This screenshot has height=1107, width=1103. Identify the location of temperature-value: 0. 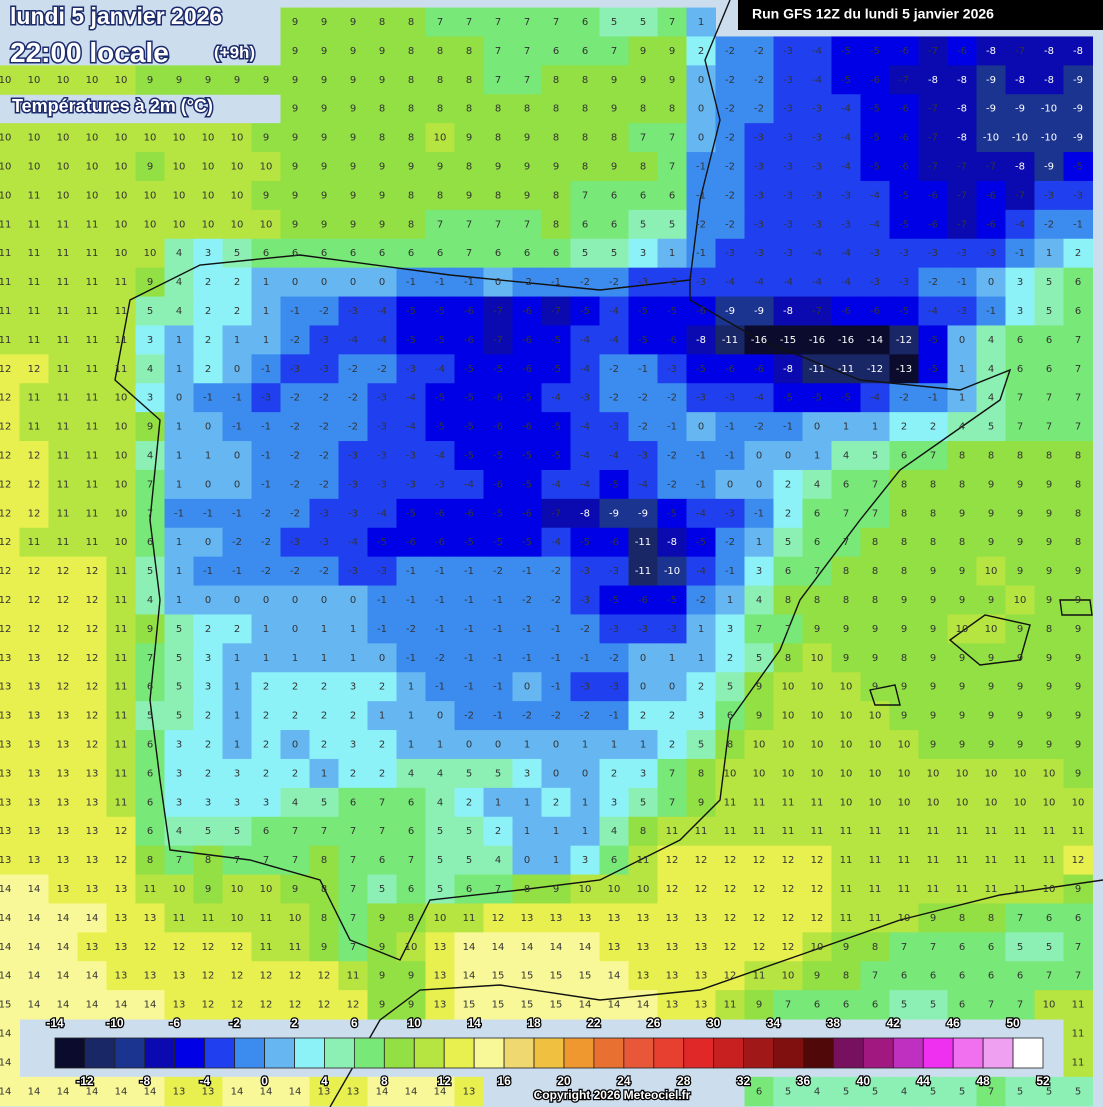
(701, 80).